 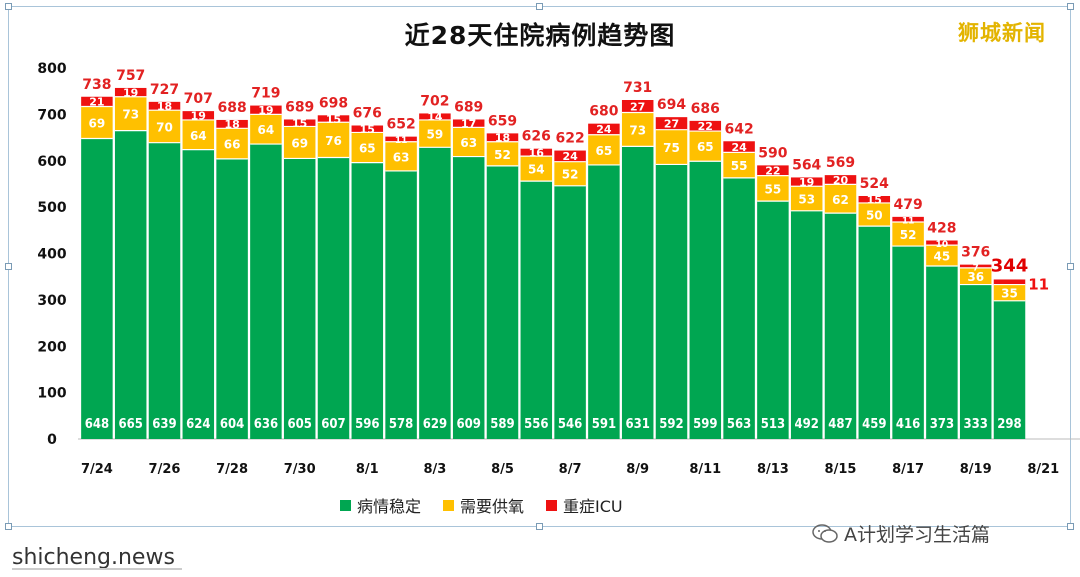 I want to click on x-tick-label: 7/30, so click(x=300, y=469).